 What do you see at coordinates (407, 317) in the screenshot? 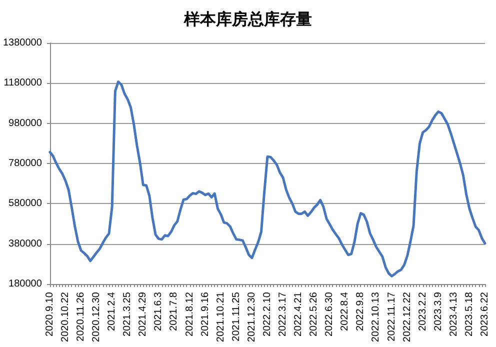
I see `x-tick-label: 2022.12.22` at bounding box center [407, 317].